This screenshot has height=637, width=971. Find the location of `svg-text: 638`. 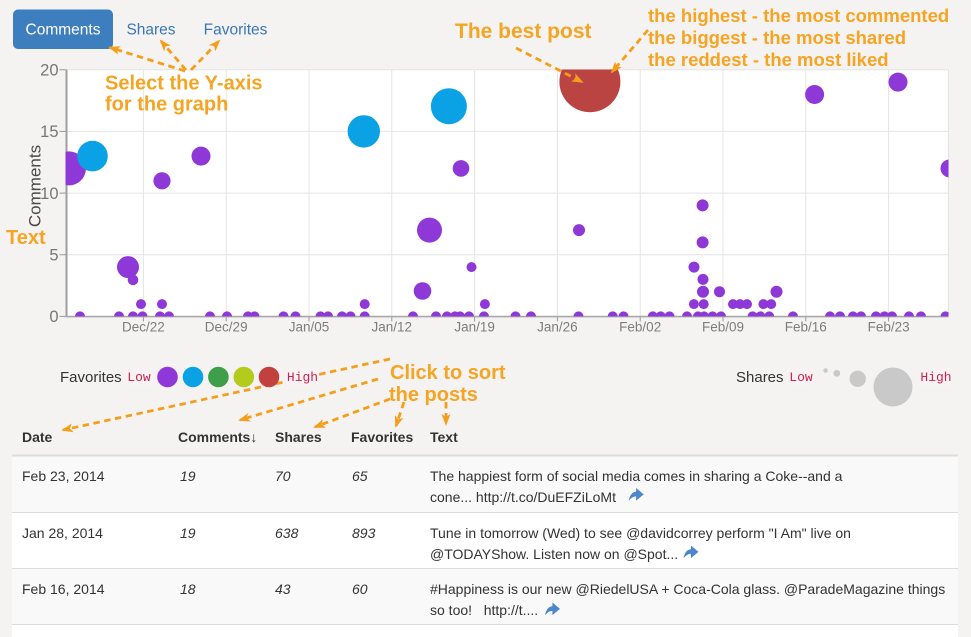

svg-text: 638 is located at coordinates (287, 533).